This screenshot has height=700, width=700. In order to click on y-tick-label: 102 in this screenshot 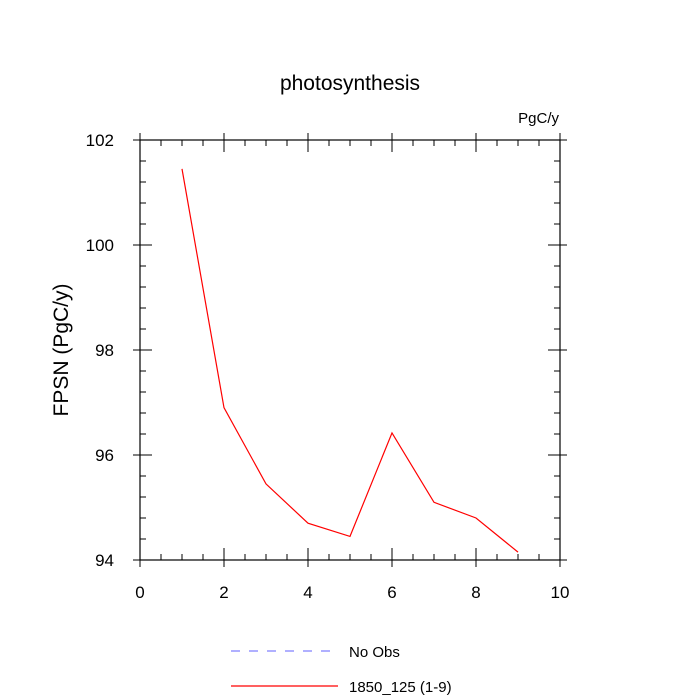, I will do `click(100, 140)`.